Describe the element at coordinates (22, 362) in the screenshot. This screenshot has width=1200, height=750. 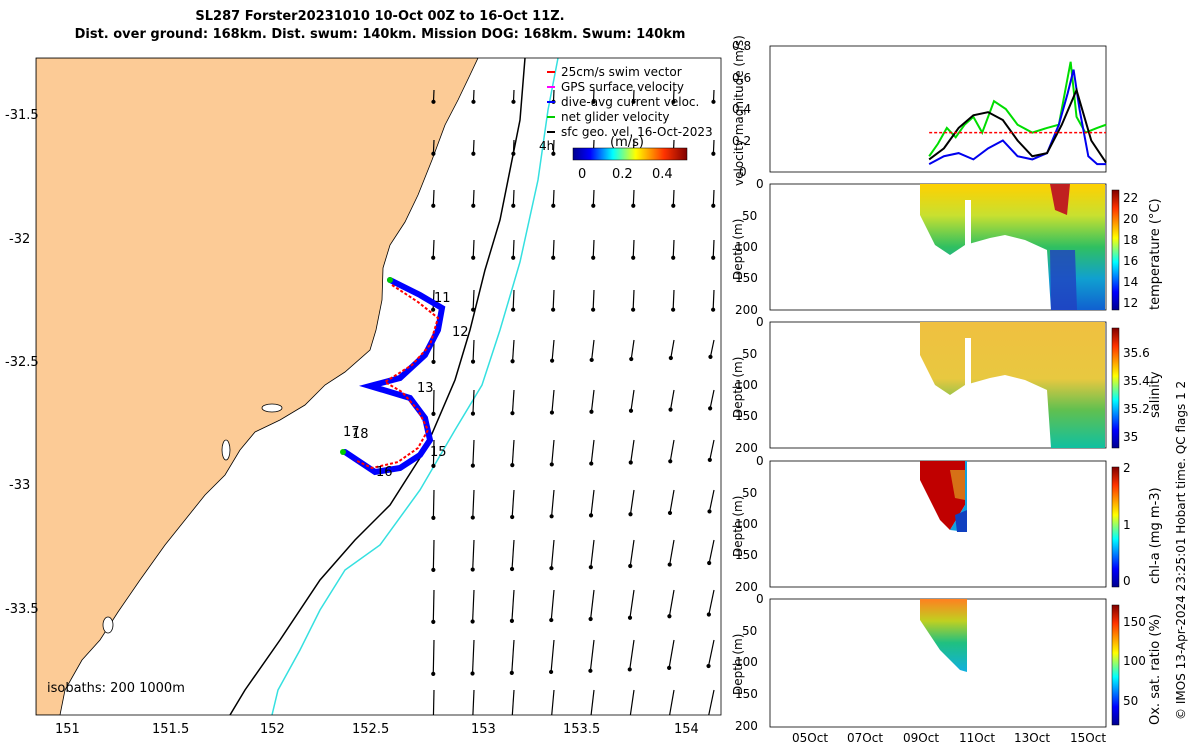
I see `lat-tick: -32.5` at that location.